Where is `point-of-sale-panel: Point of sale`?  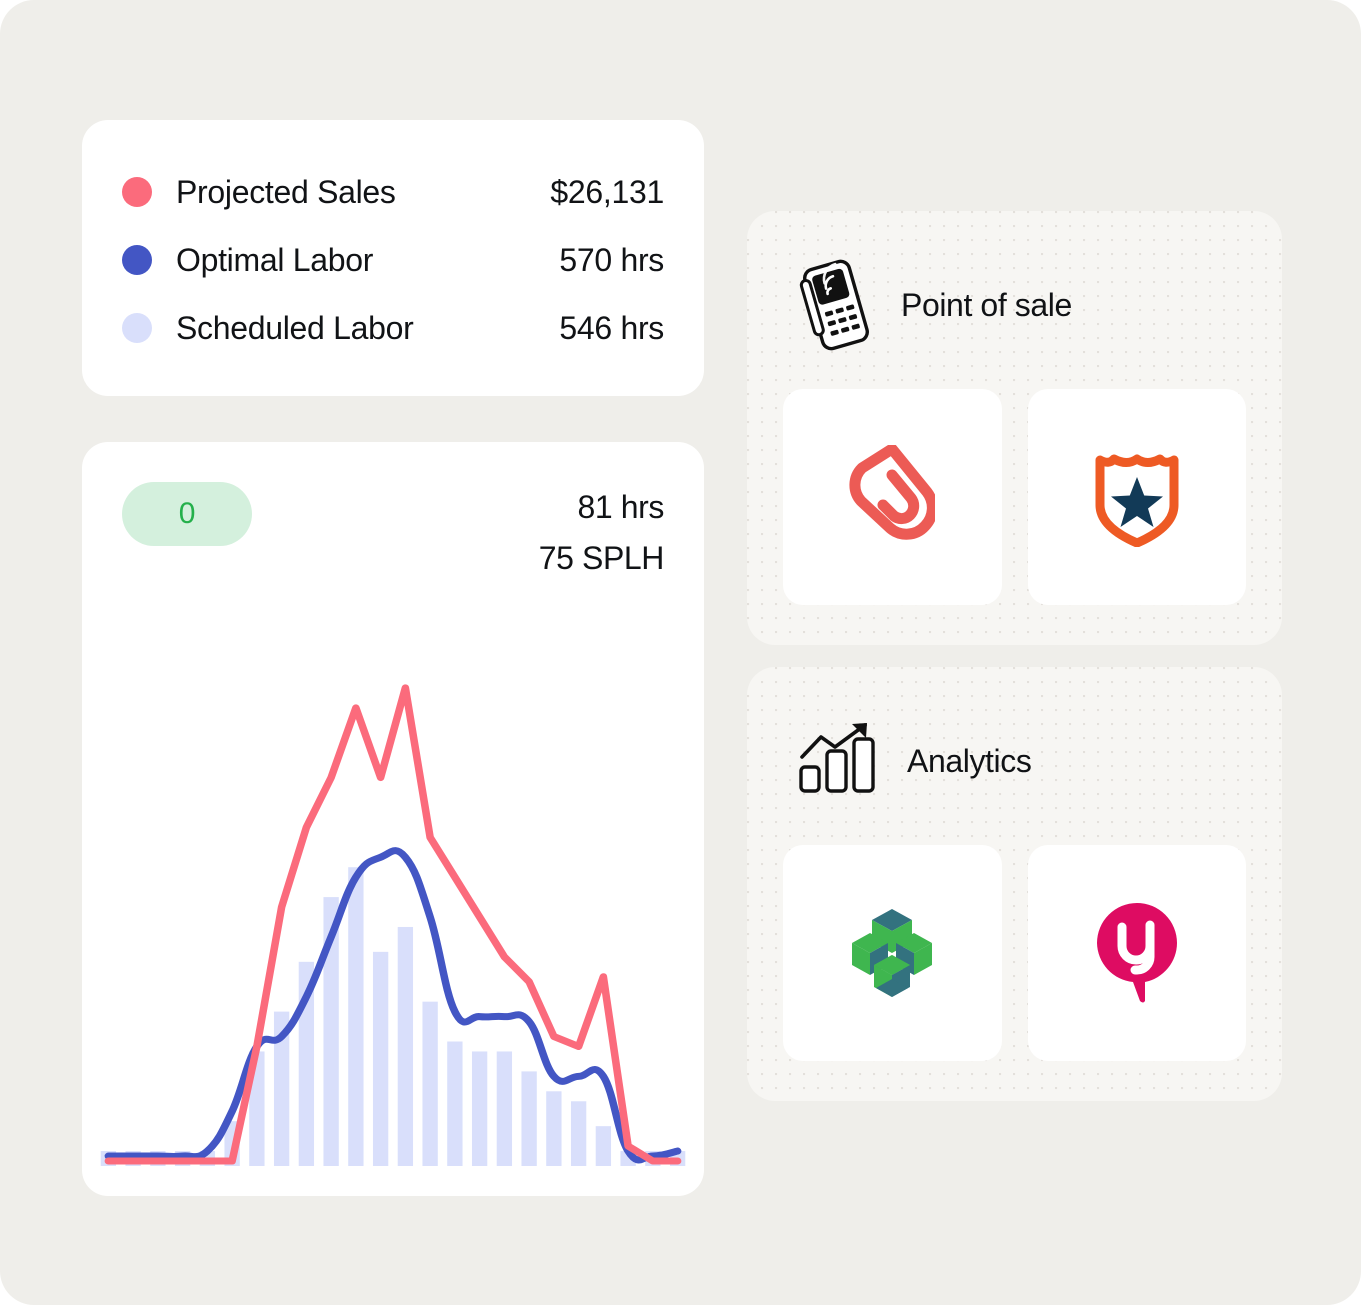 point-of-sale-panel: Point of sale is located at coordinates (1014, 428).